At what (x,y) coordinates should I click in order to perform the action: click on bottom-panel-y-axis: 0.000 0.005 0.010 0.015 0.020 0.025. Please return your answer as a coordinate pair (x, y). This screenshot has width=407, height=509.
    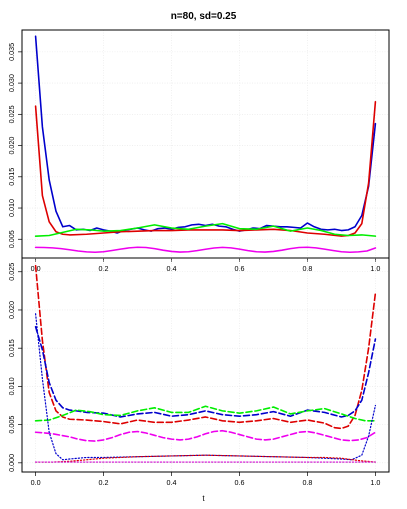
    Looking at the image, I should click on (14, 367).